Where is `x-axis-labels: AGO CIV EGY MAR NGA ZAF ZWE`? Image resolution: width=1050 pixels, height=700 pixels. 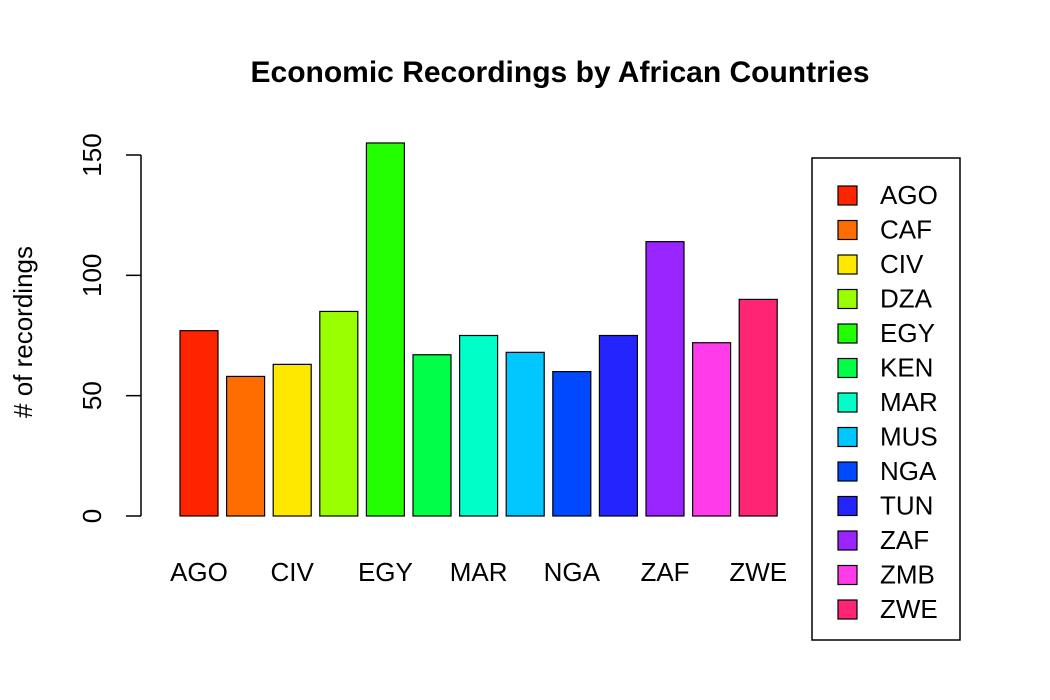
x-axis-labels: AGO CIV EGY MAR NGA ZAF ZWE is located at coordinates (478, 572).